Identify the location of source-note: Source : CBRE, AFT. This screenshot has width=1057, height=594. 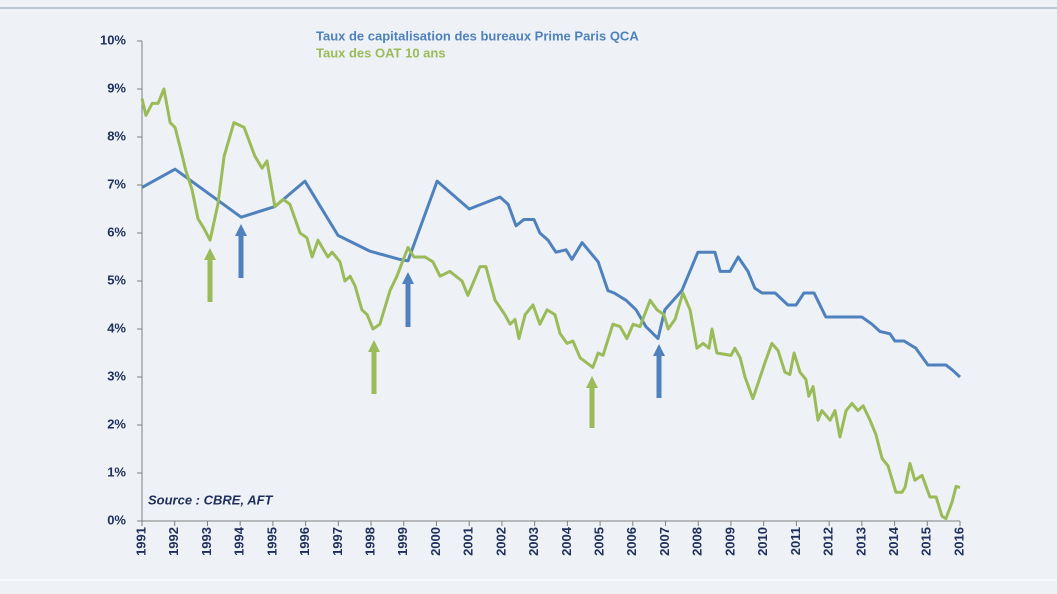
(211, 499).